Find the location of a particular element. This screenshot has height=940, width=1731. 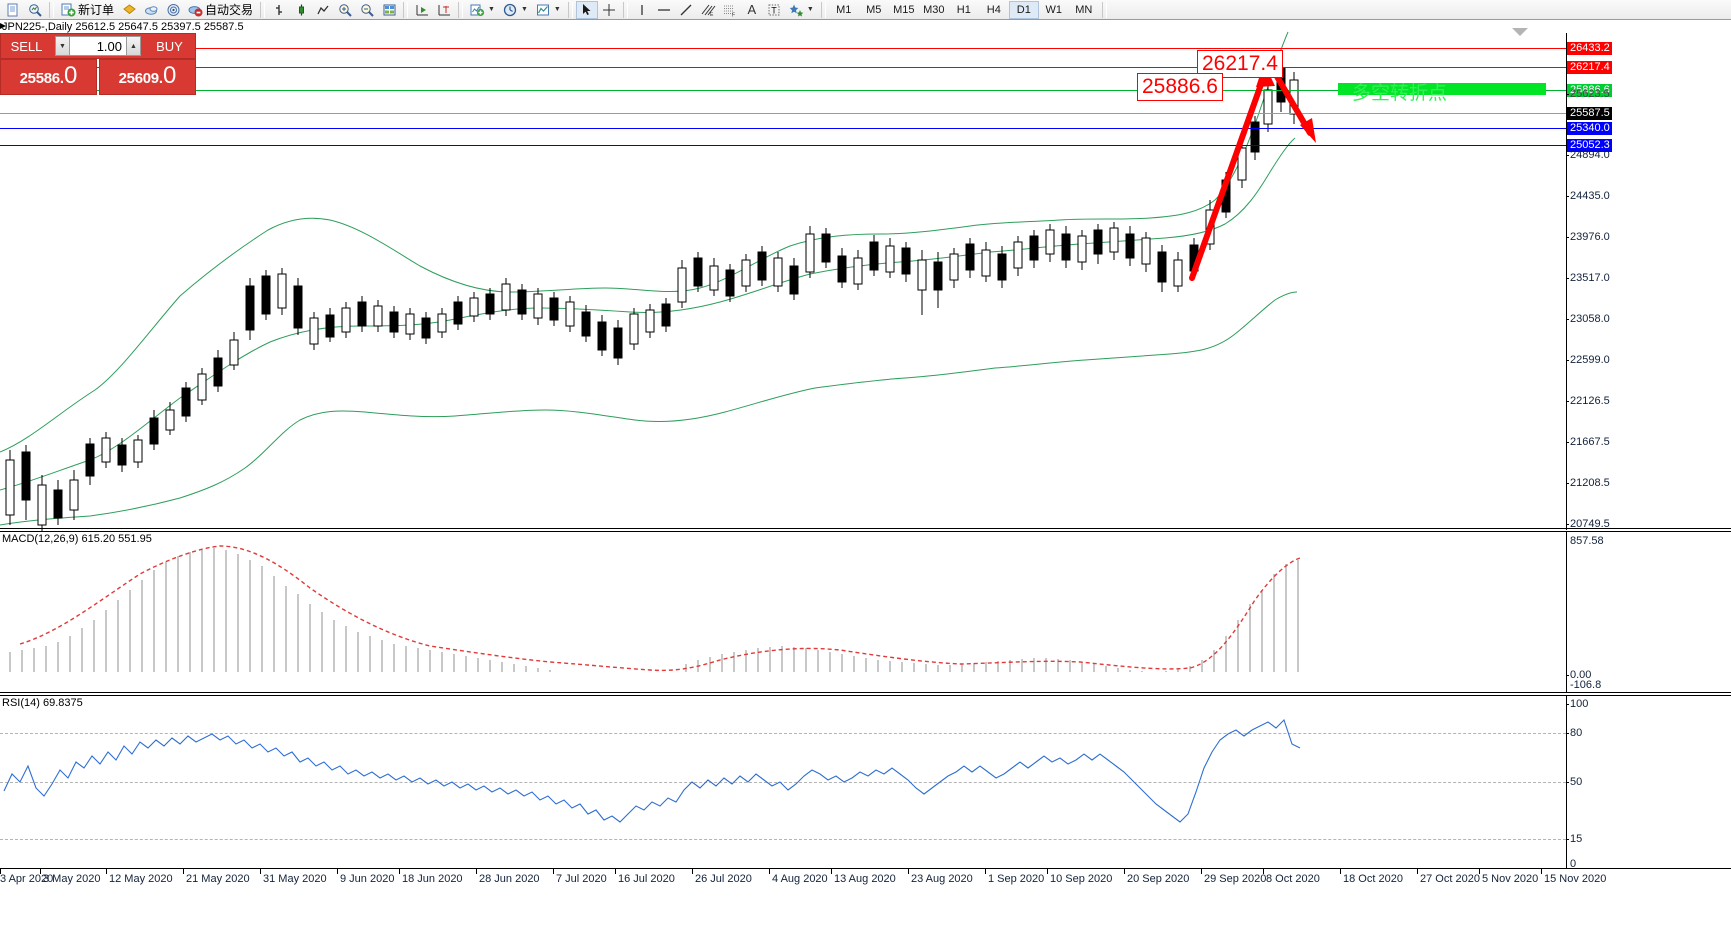

date-label-7: 18 Jun 2020 is located at coordinates (432, 879).